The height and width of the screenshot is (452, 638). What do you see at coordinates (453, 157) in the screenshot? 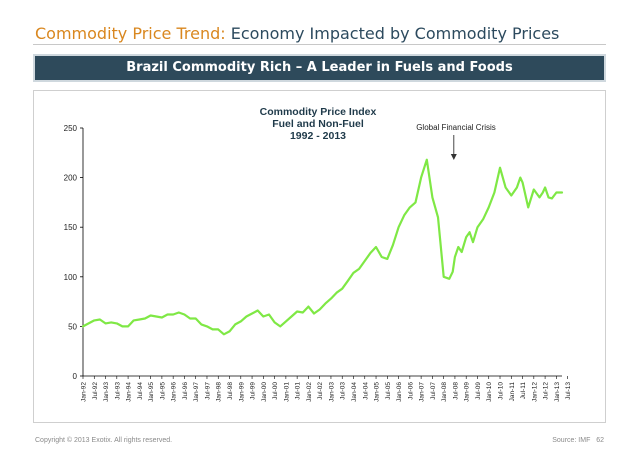
I see `annotation-arrow-head` at bounding box center [453, 157].